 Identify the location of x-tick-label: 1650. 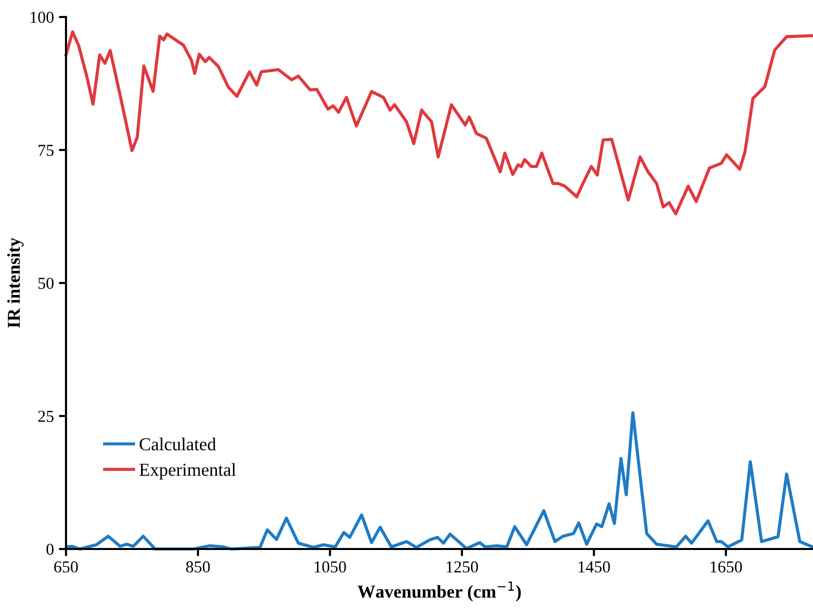
(726, 567).